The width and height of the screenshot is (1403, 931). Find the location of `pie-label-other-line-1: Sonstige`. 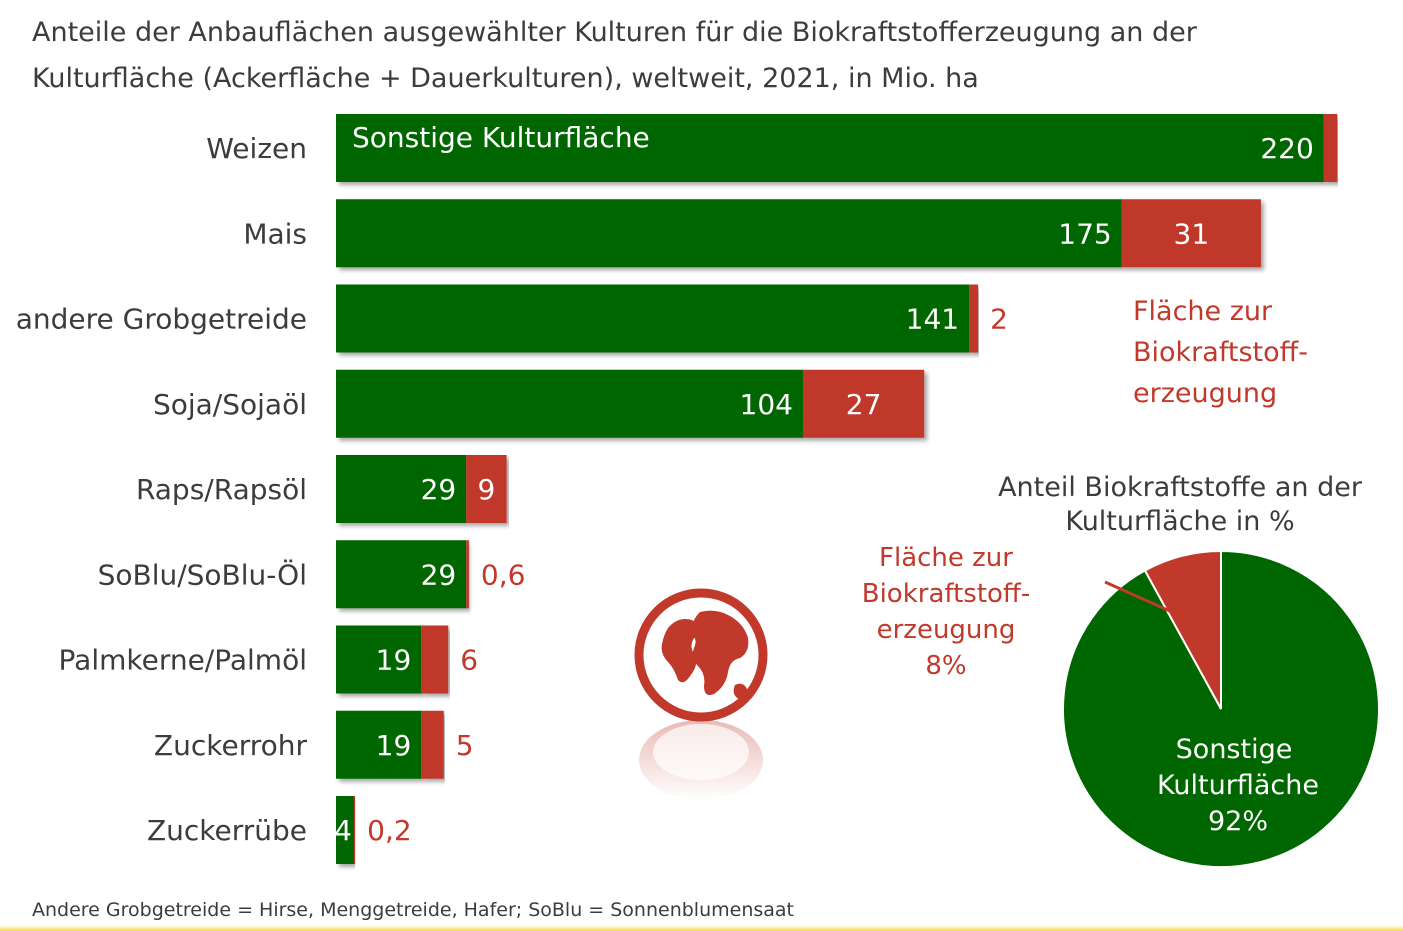

pie-label-other-line-1: Sonstige is located at coordinates (1234, 749).